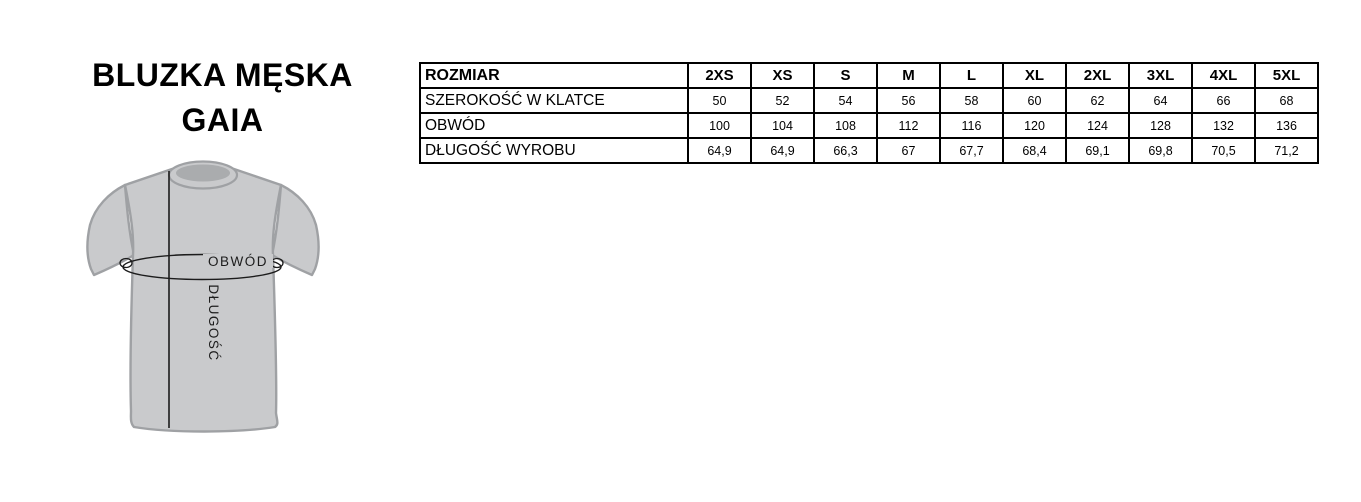  I want to click on tshirt-body, so click(203, 300).